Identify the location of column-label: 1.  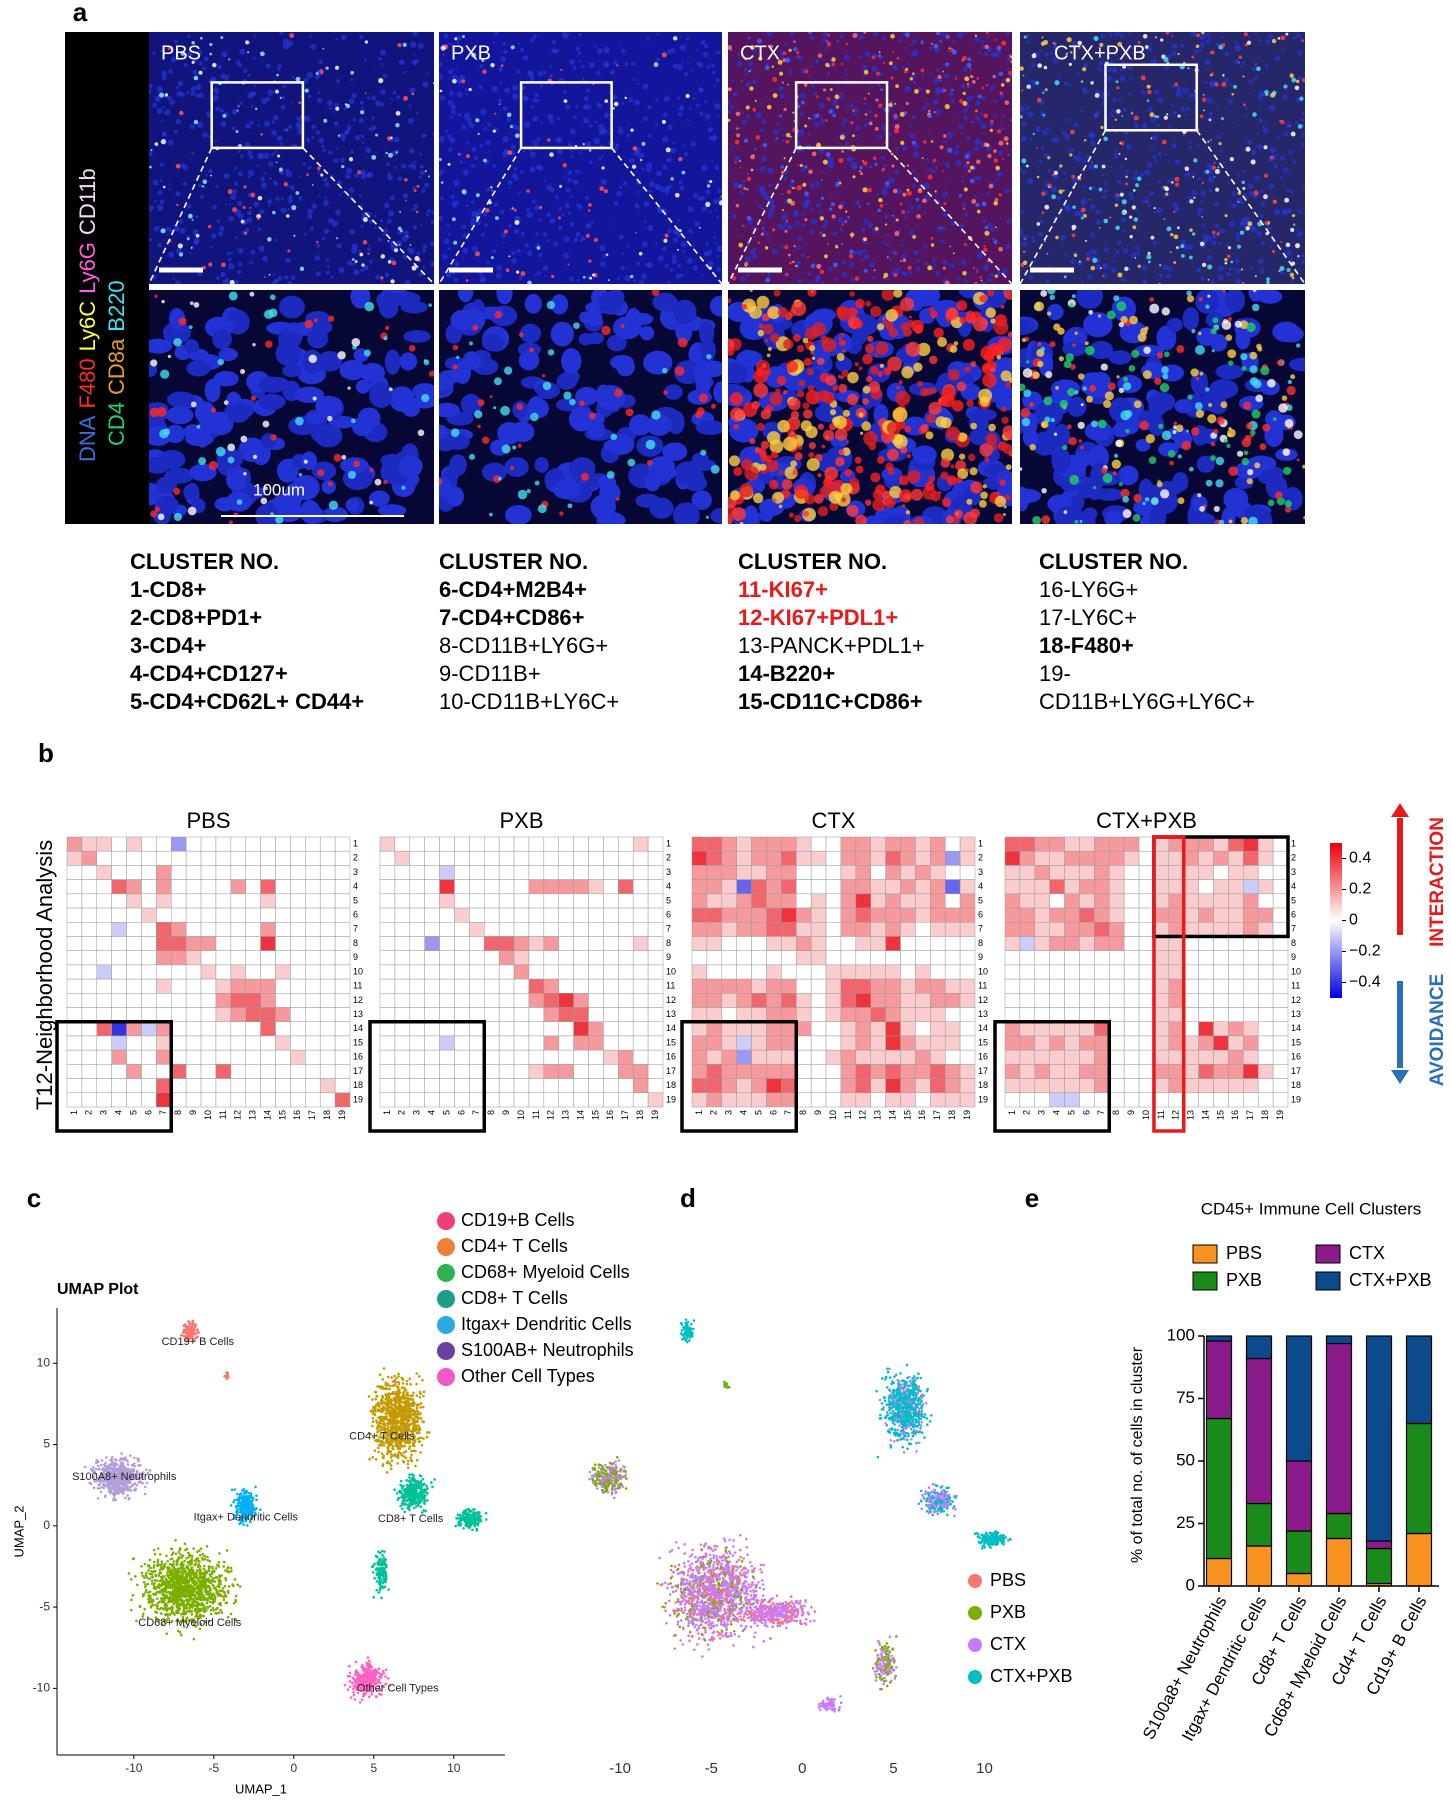
(74, 1112).